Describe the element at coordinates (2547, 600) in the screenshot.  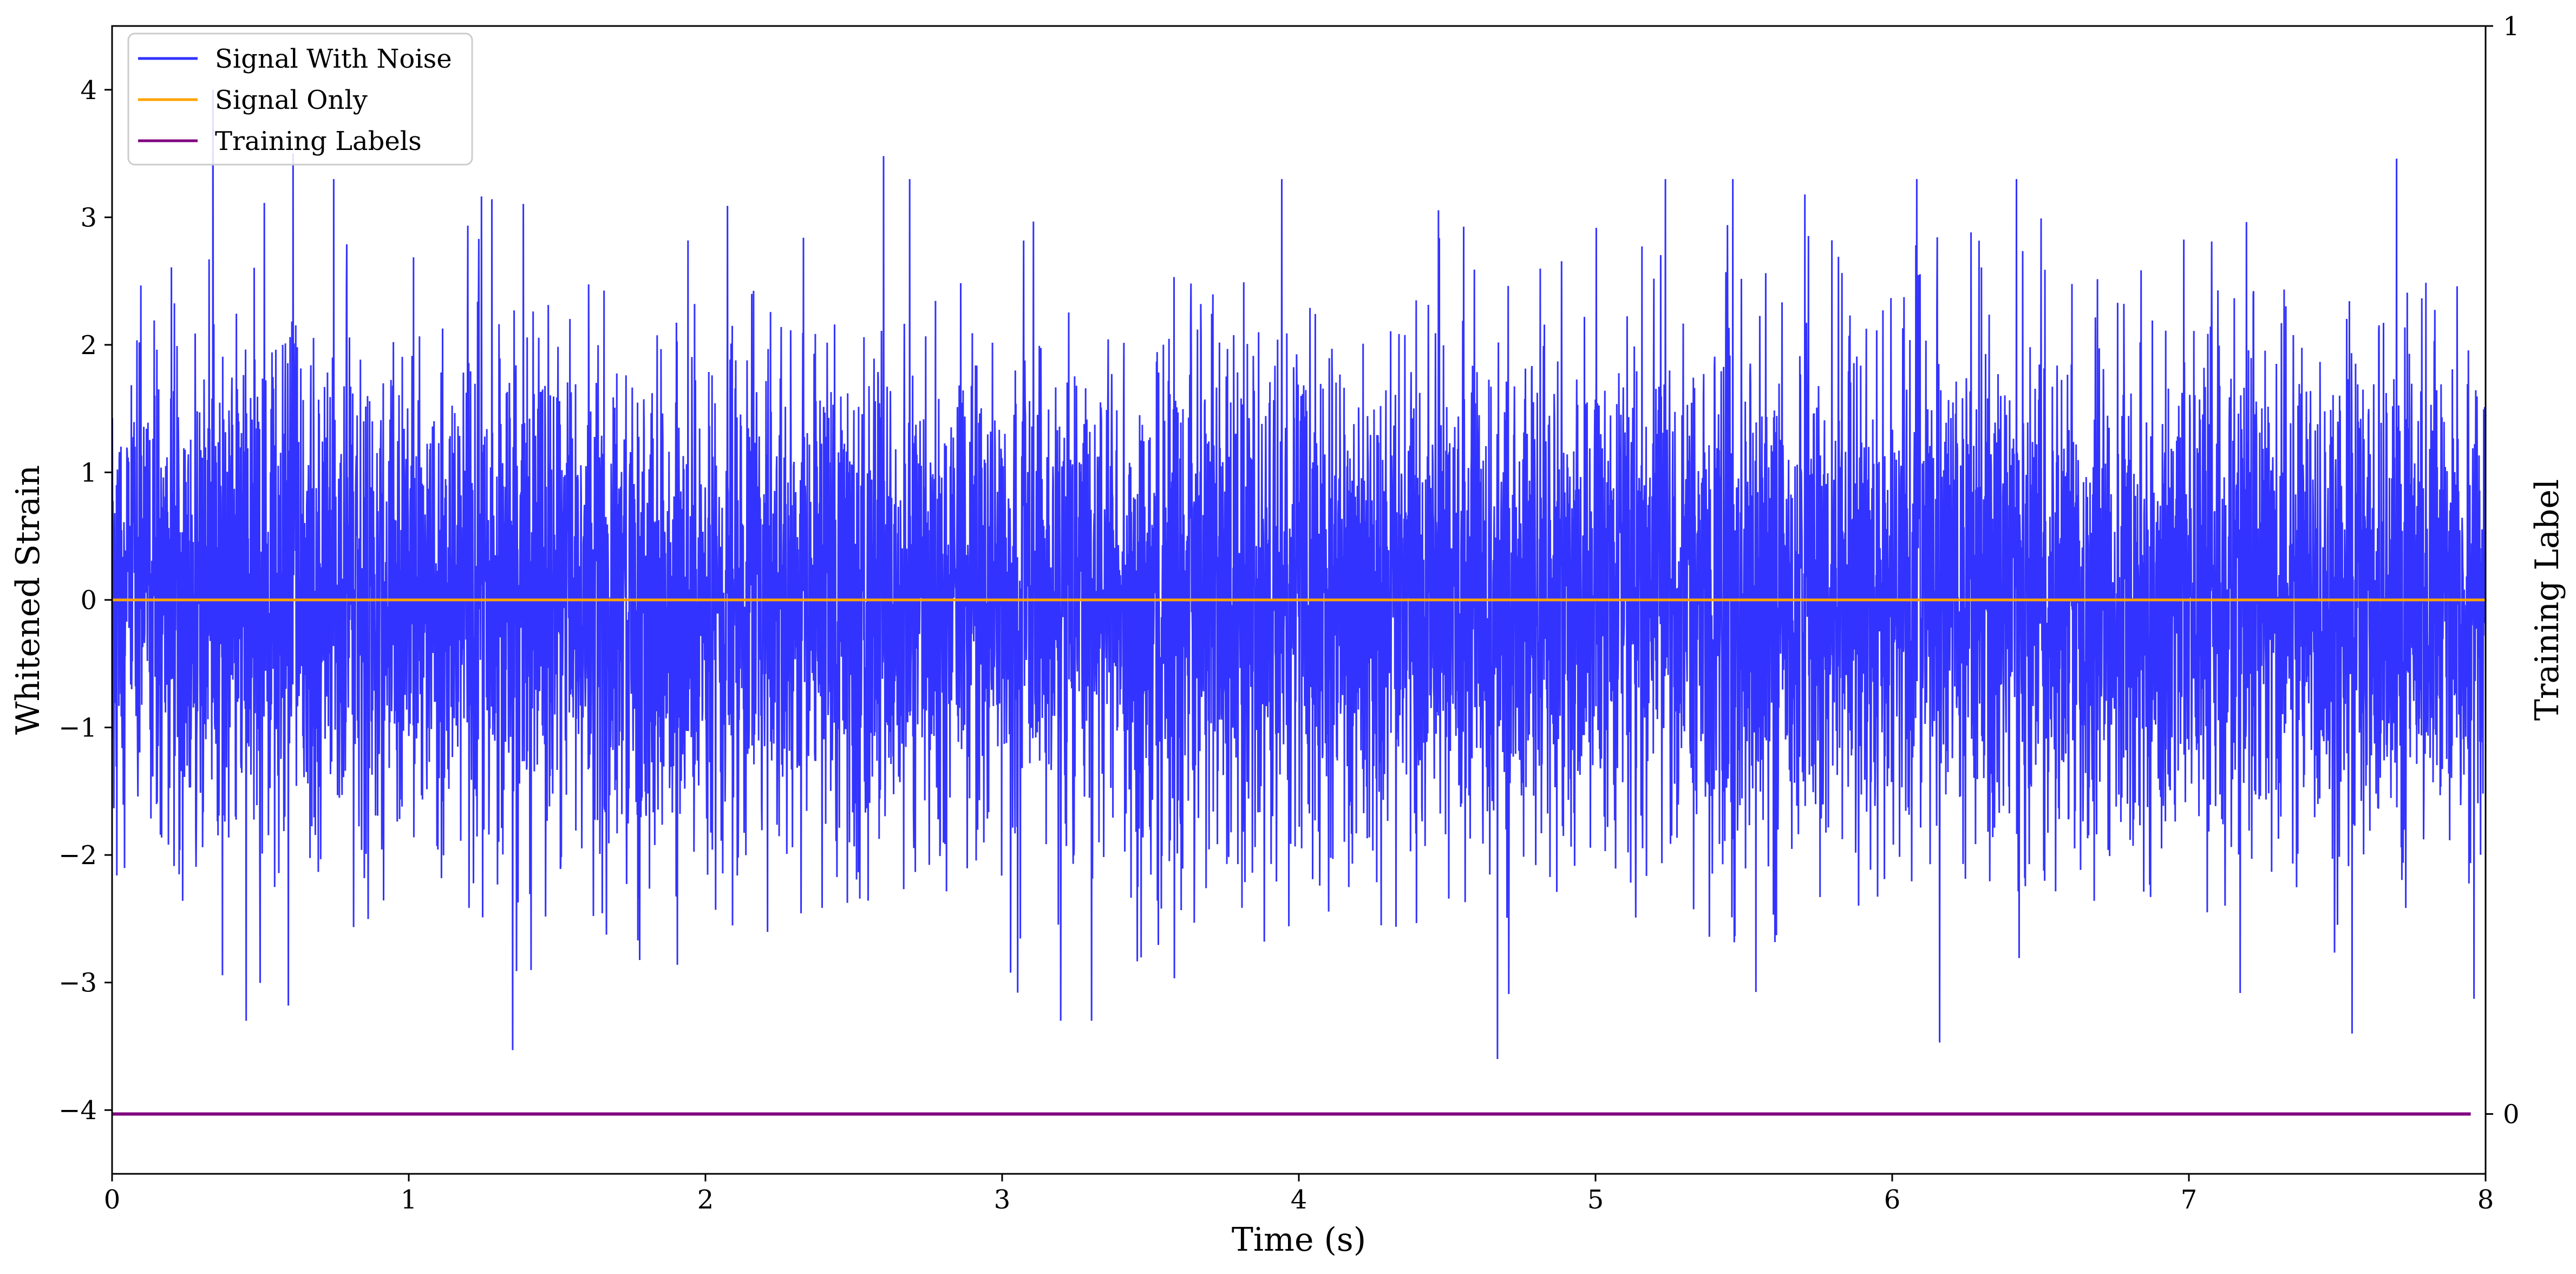
I see `y-axis-right-title: Training Label` at that location.